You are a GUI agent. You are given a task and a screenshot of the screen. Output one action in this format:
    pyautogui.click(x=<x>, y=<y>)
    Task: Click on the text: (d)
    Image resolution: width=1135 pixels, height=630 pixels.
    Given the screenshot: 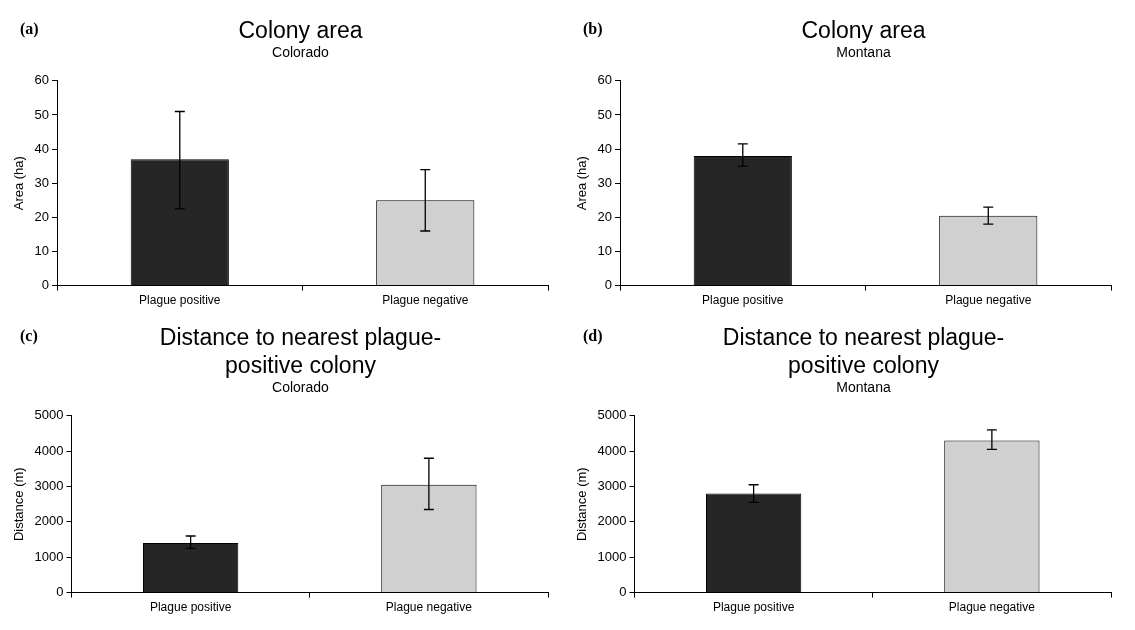 What is the action you would take?
    pyautogui.click(x=593, y=336)
    